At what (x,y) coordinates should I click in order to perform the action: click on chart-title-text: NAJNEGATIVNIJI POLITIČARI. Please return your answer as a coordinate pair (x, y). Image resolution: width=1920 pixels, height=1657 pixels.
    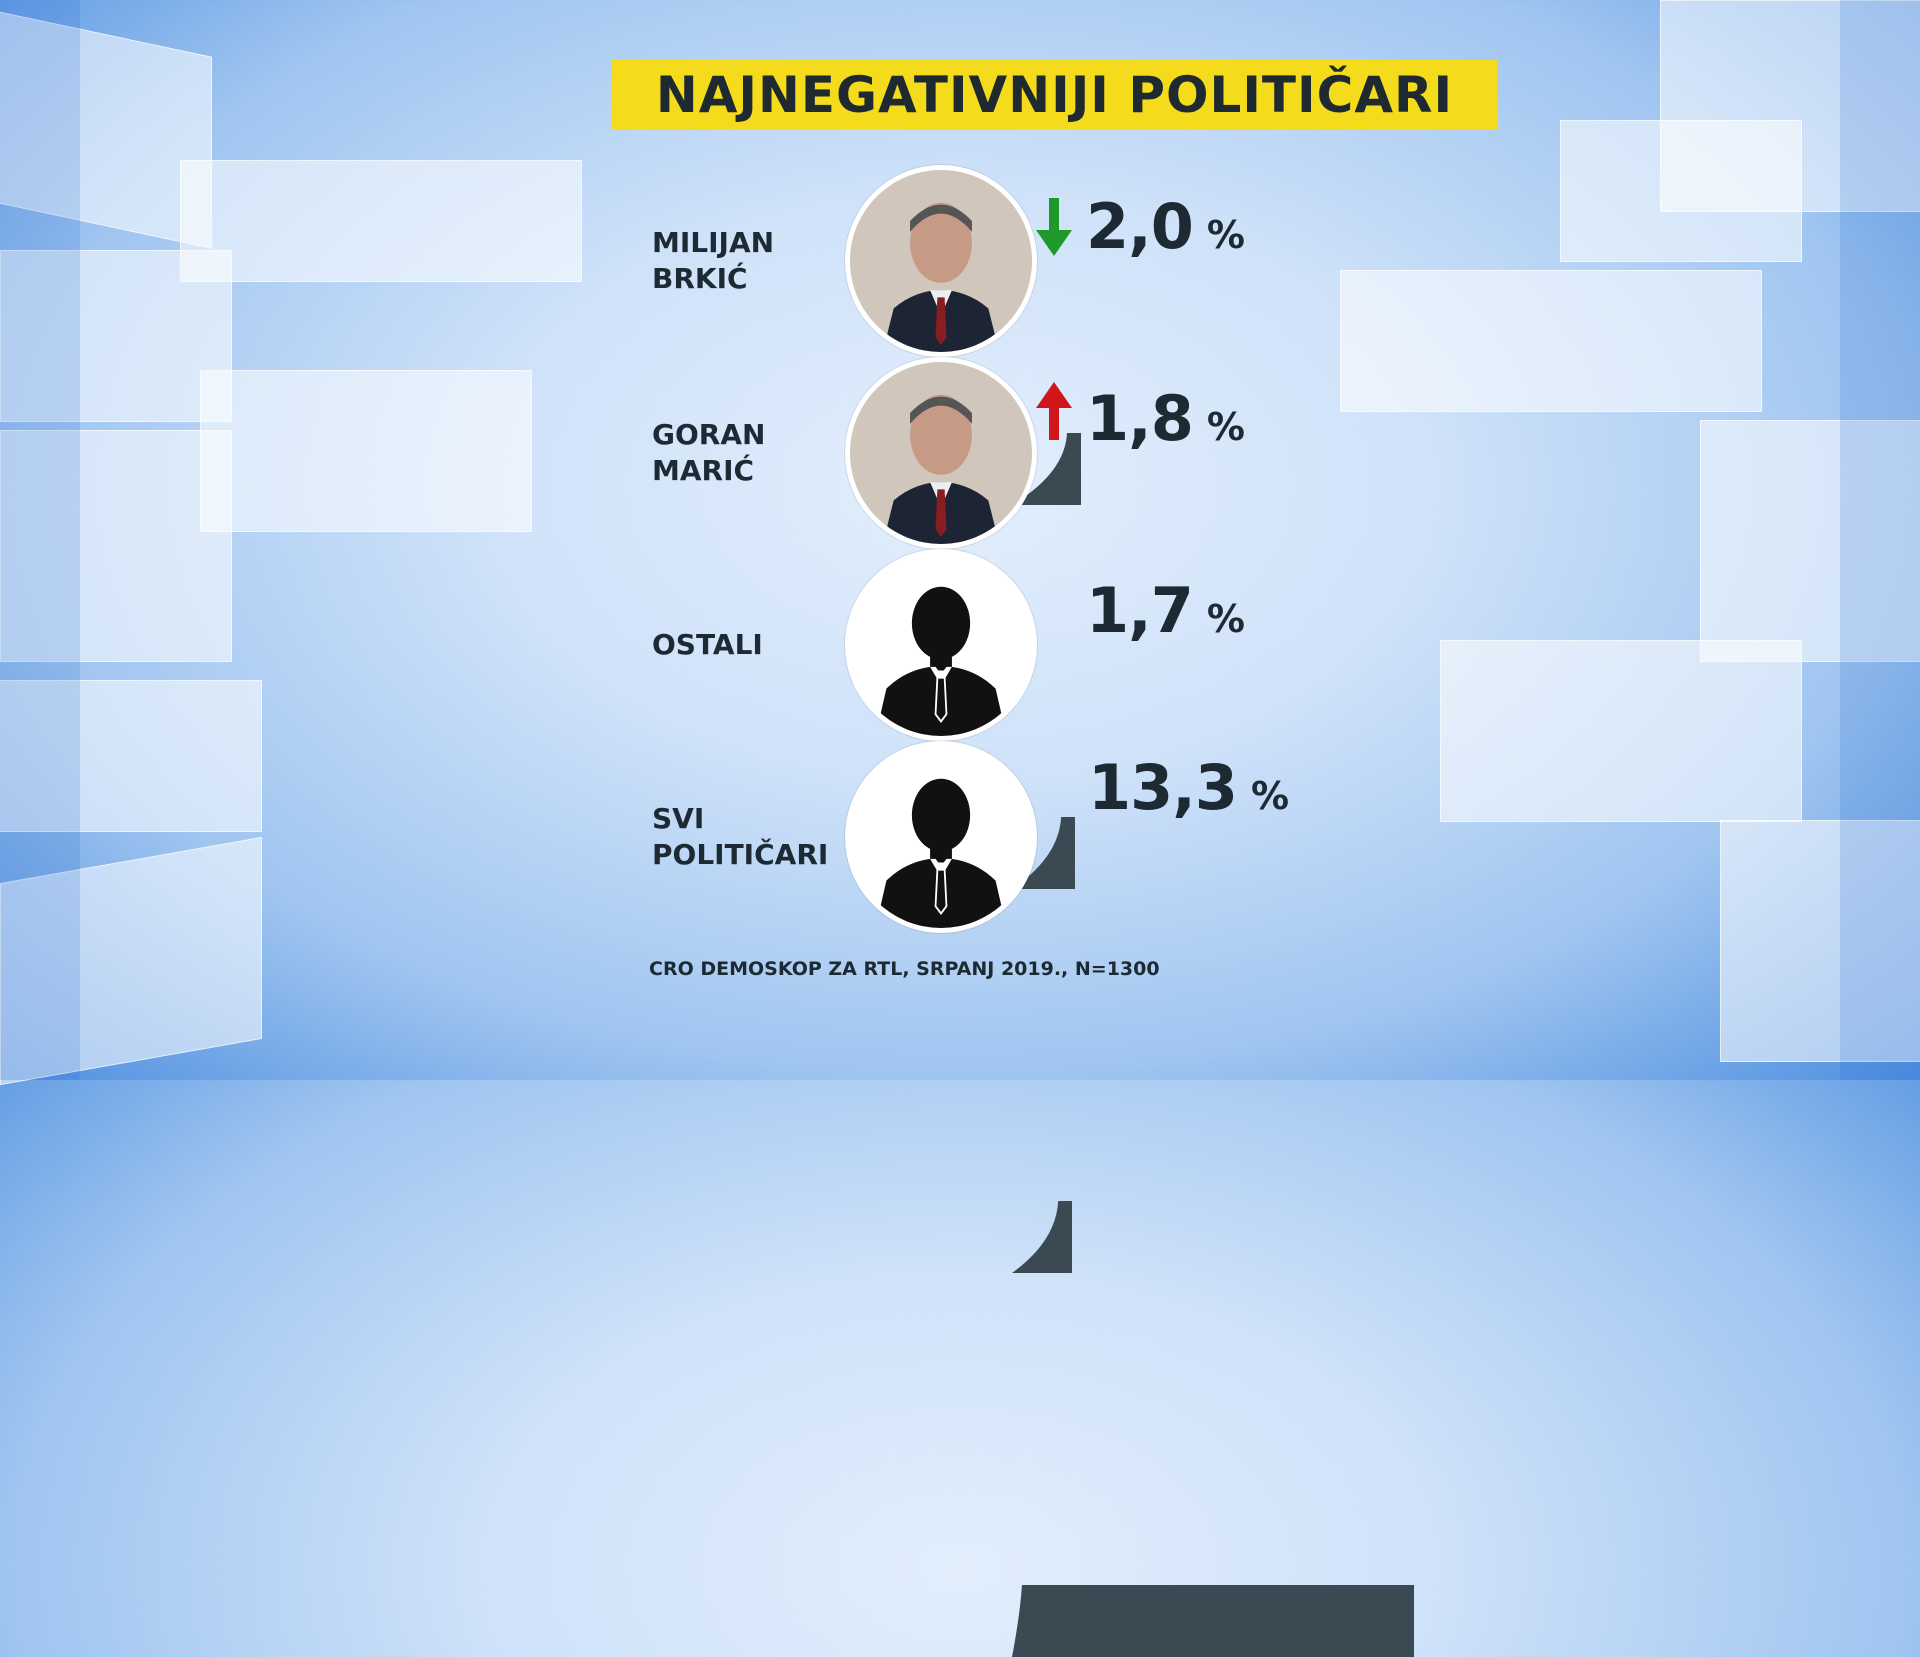
    Looking at the image, I should click on (1054, 95).